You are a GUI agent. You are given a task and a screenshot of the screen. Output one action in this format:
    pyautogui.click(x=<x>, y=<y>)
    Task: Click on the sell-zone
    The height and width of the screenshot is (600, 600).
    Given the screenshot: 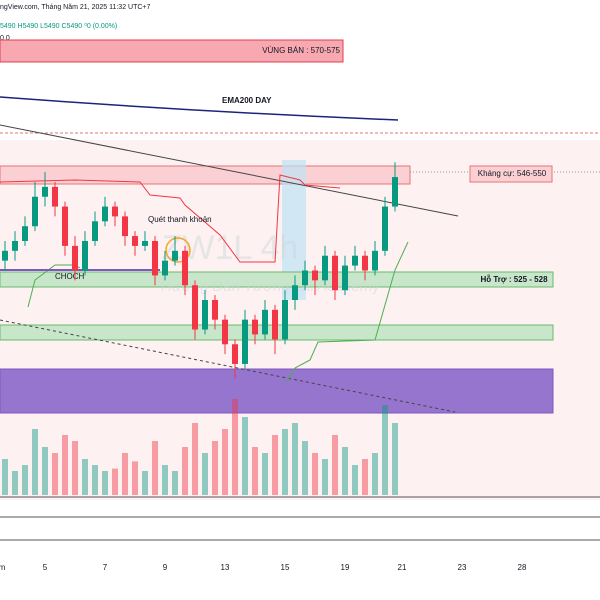 What is the action you would take?
    pyautogui.click(x=172, y=51)
    